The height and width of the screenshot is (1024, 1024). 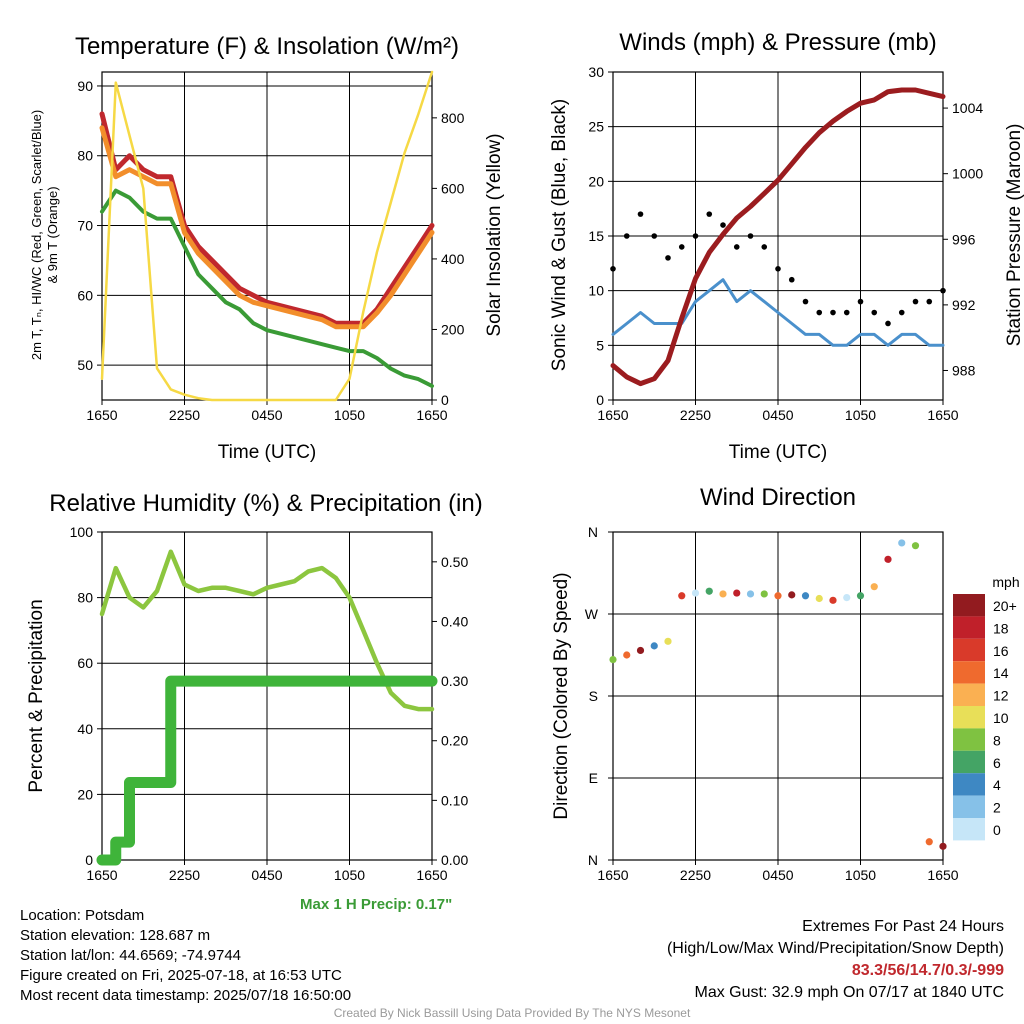 What do you see at coordinates (860, 875) in the screenshot?
I see `dir-xtick-label: 1050` at bounding box center [860, 875].